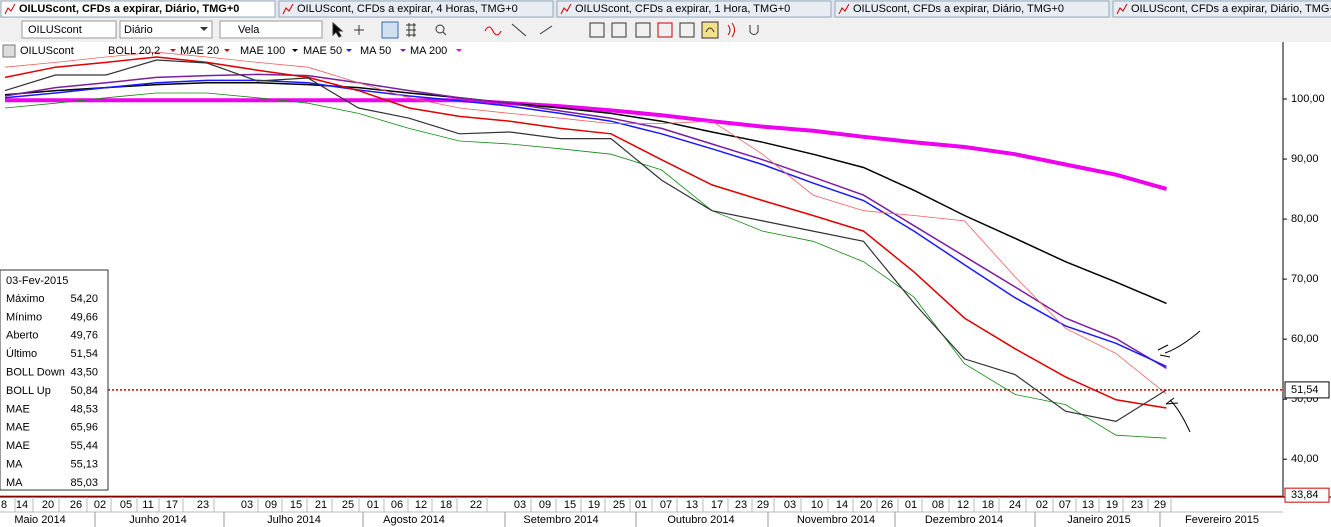 This screenshot has height=527, width=1331. What do you see at coordinates (322, 51) in the screenshot?
I see `legend-item: MAE 50` at bounding box center [322, 51].